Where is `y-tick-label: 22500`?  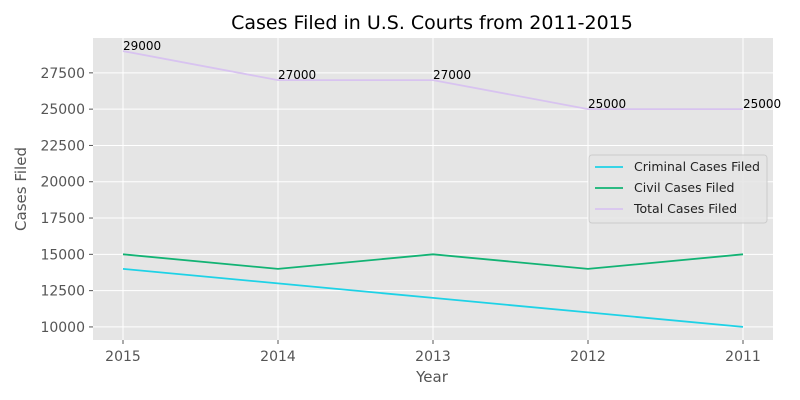
y-tick-label: 22500 is located at coordinates (62, 146).